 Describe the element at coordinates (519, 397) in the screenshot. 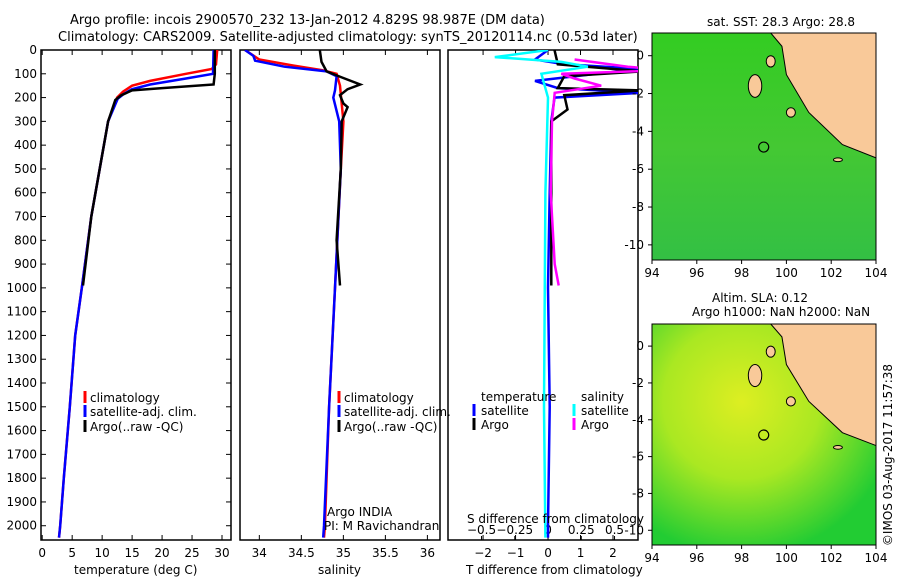

I see `diff-legend-temperature: temperature` at that location.